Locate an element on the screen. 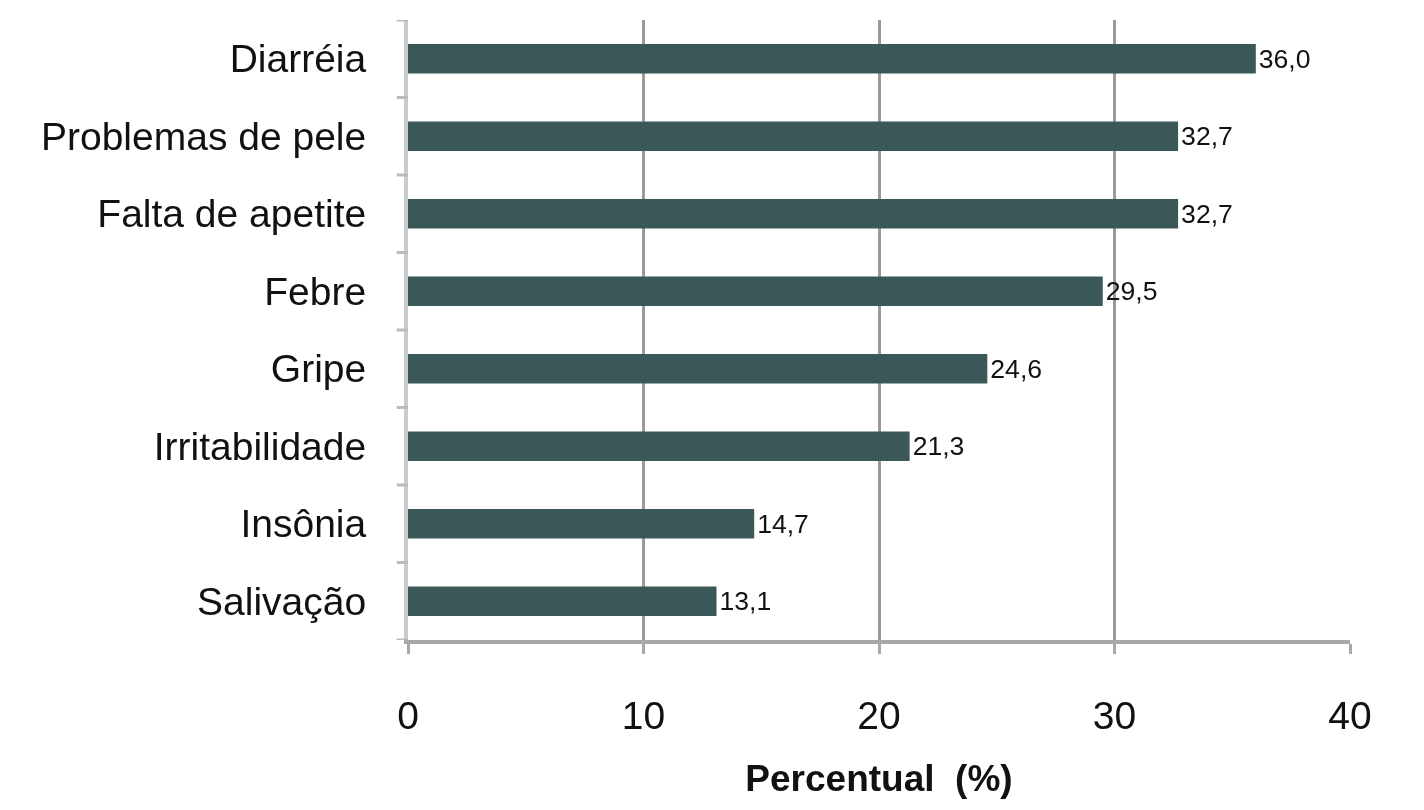  x-tick-label: 10 is located at coordinates (643, 715).